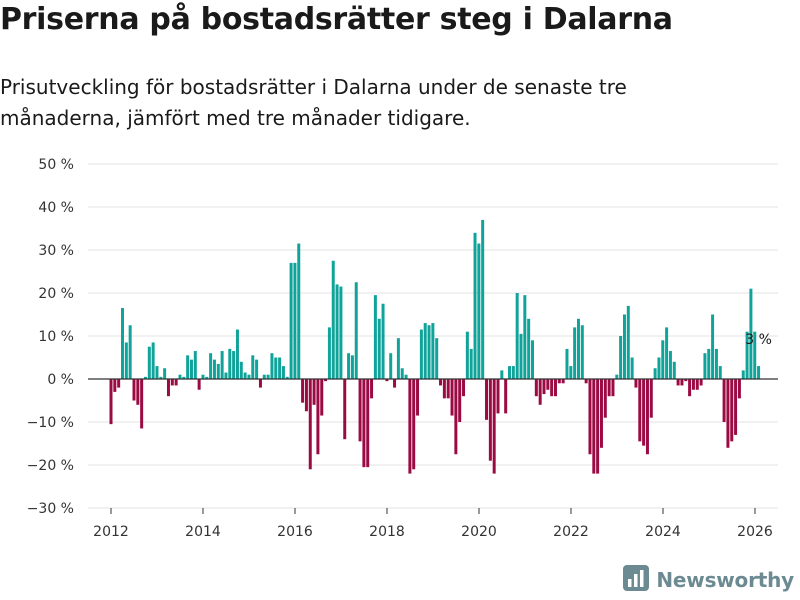 This screenshot has width=800, height=600. Describe the element at coordinates (708, 580) in the screenshot. I see `brand-logo: Newsworthy` at that location.